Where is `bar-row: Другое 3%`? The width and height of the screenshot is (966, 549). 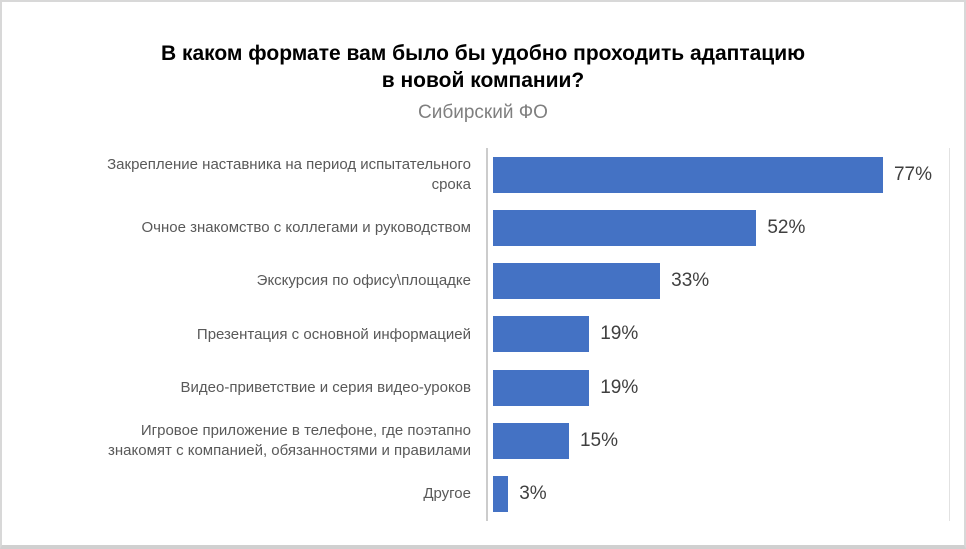
bar-row: Другое 3% is located at coordinates (483, 494).